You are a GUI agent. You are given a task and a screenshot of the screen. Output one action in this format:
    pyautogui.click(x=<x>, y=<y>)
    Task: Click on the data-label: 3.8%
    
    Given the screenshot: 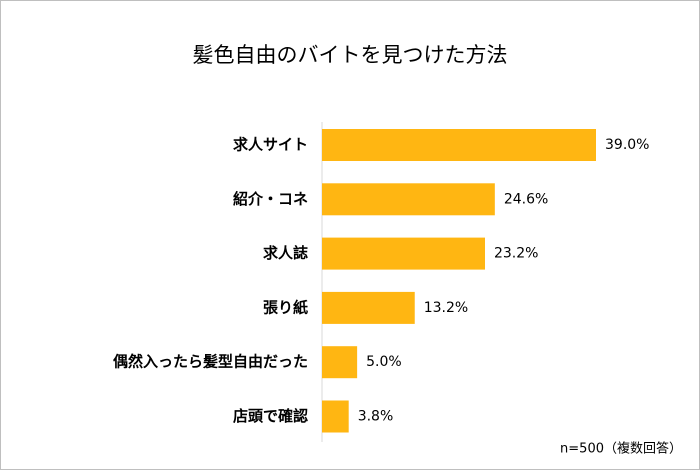 What is the action you would take?
    pyautogui.click(x=376, y=417)
    